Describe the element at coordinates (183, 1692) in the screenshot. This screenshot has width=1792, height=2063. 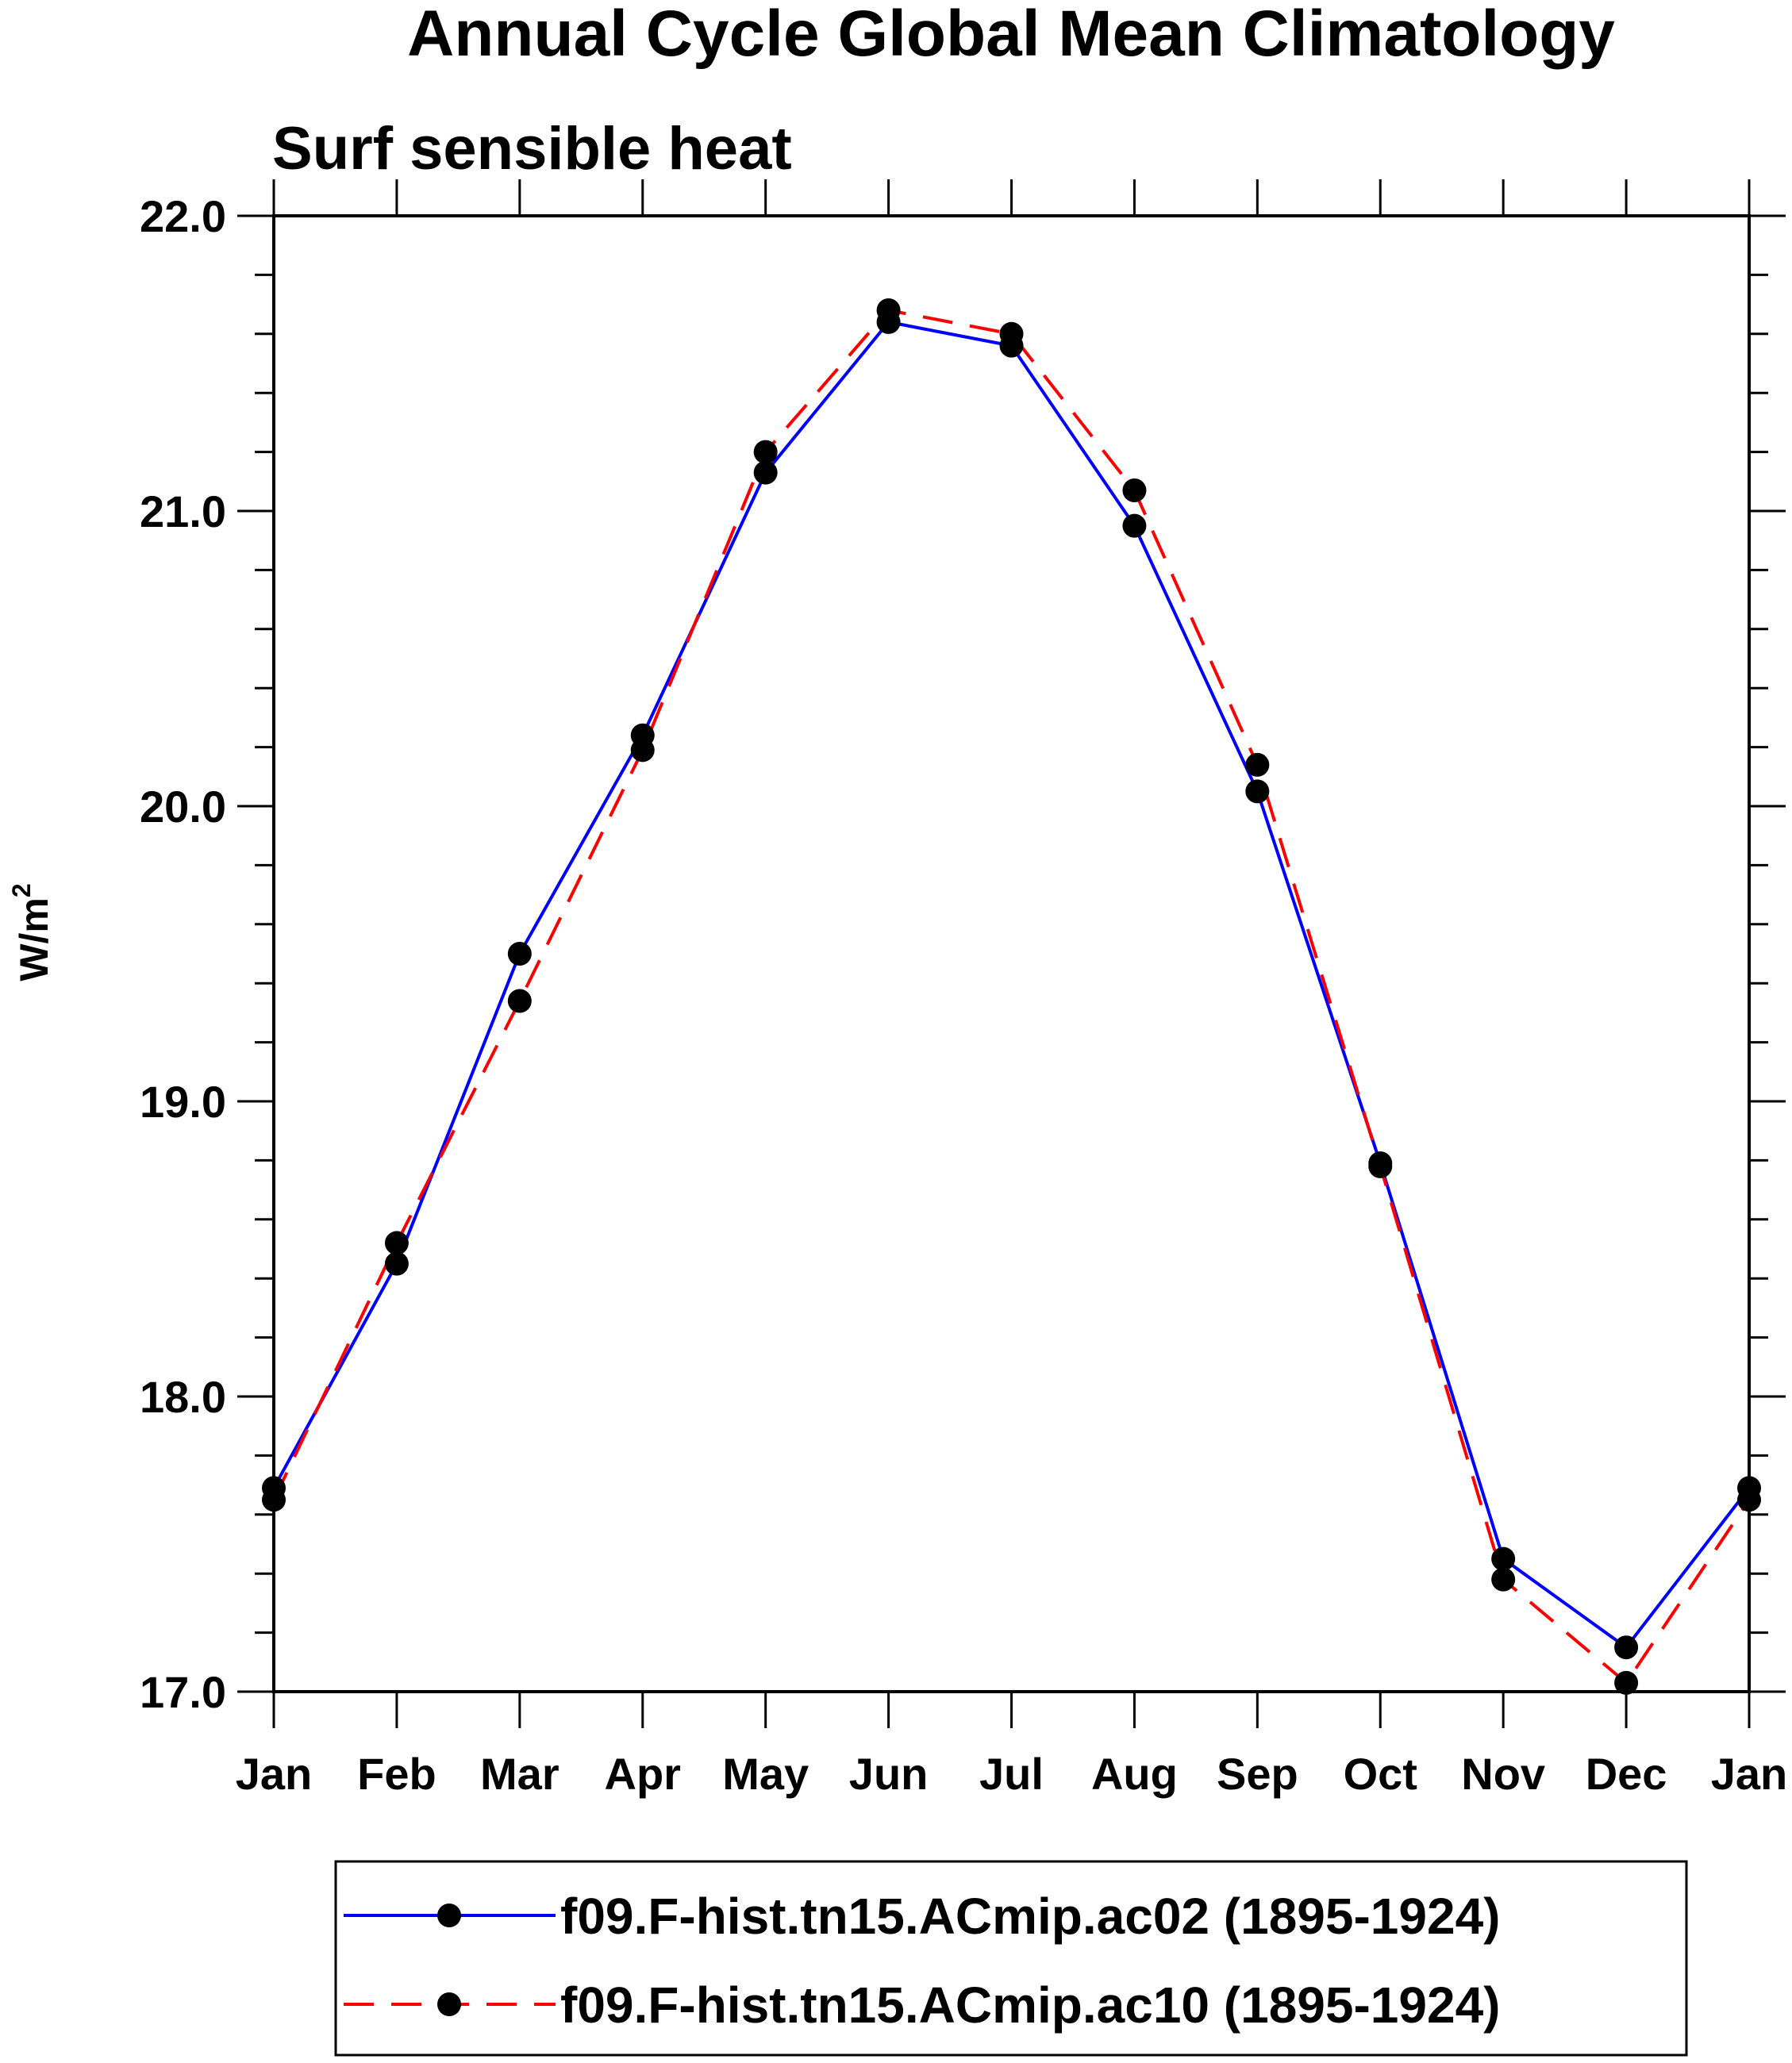
I see `y-tick-label: 17.0` at that location.